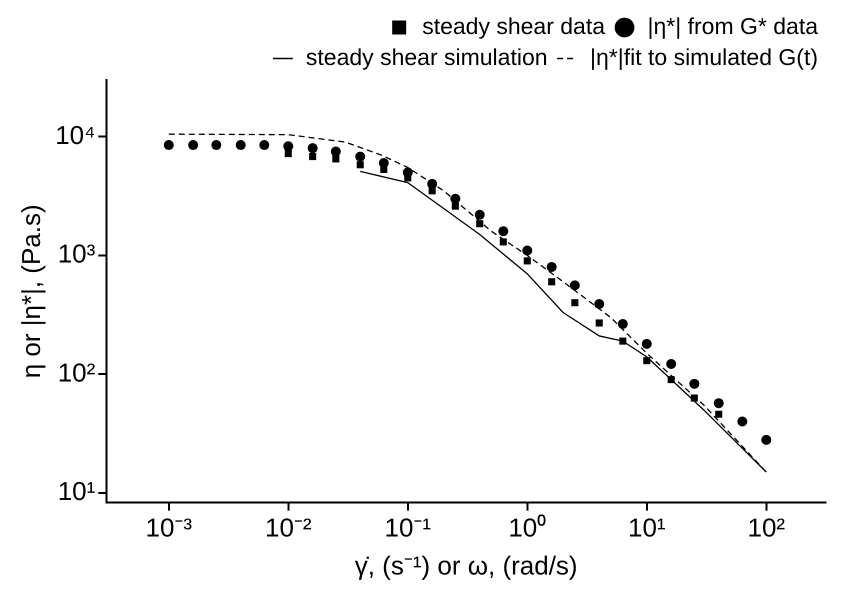 This screenshot has height=595, width=854. What do you see at coordinates (733, 25) in the screenshot?
I see `legend-label: |η*| from G* data` at bounding box center [733, 25].